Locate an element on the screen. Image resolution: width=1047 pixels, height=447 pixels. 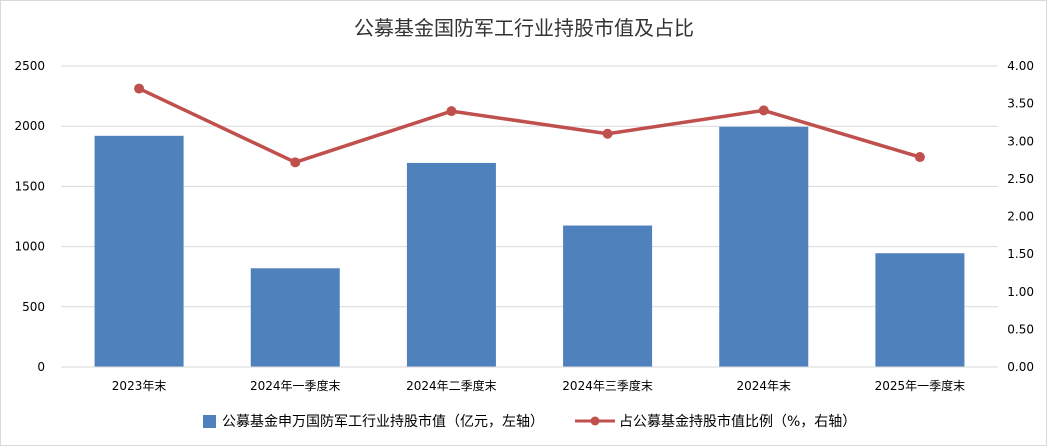
right-tick-label: 4.00 is located at coordinates (1020, 66).